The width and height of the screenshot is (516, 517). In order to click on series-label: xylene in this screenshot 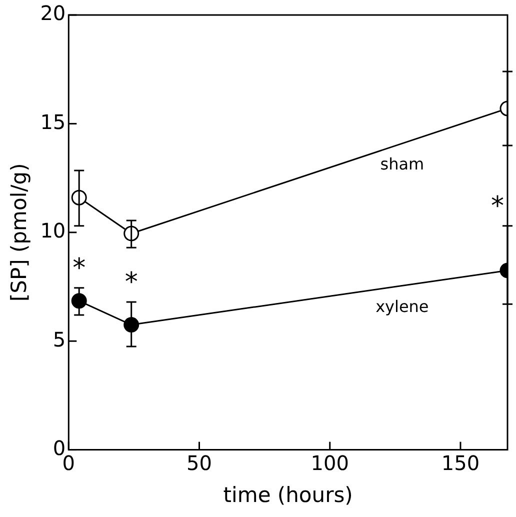, I will do `click(402, 306)`.